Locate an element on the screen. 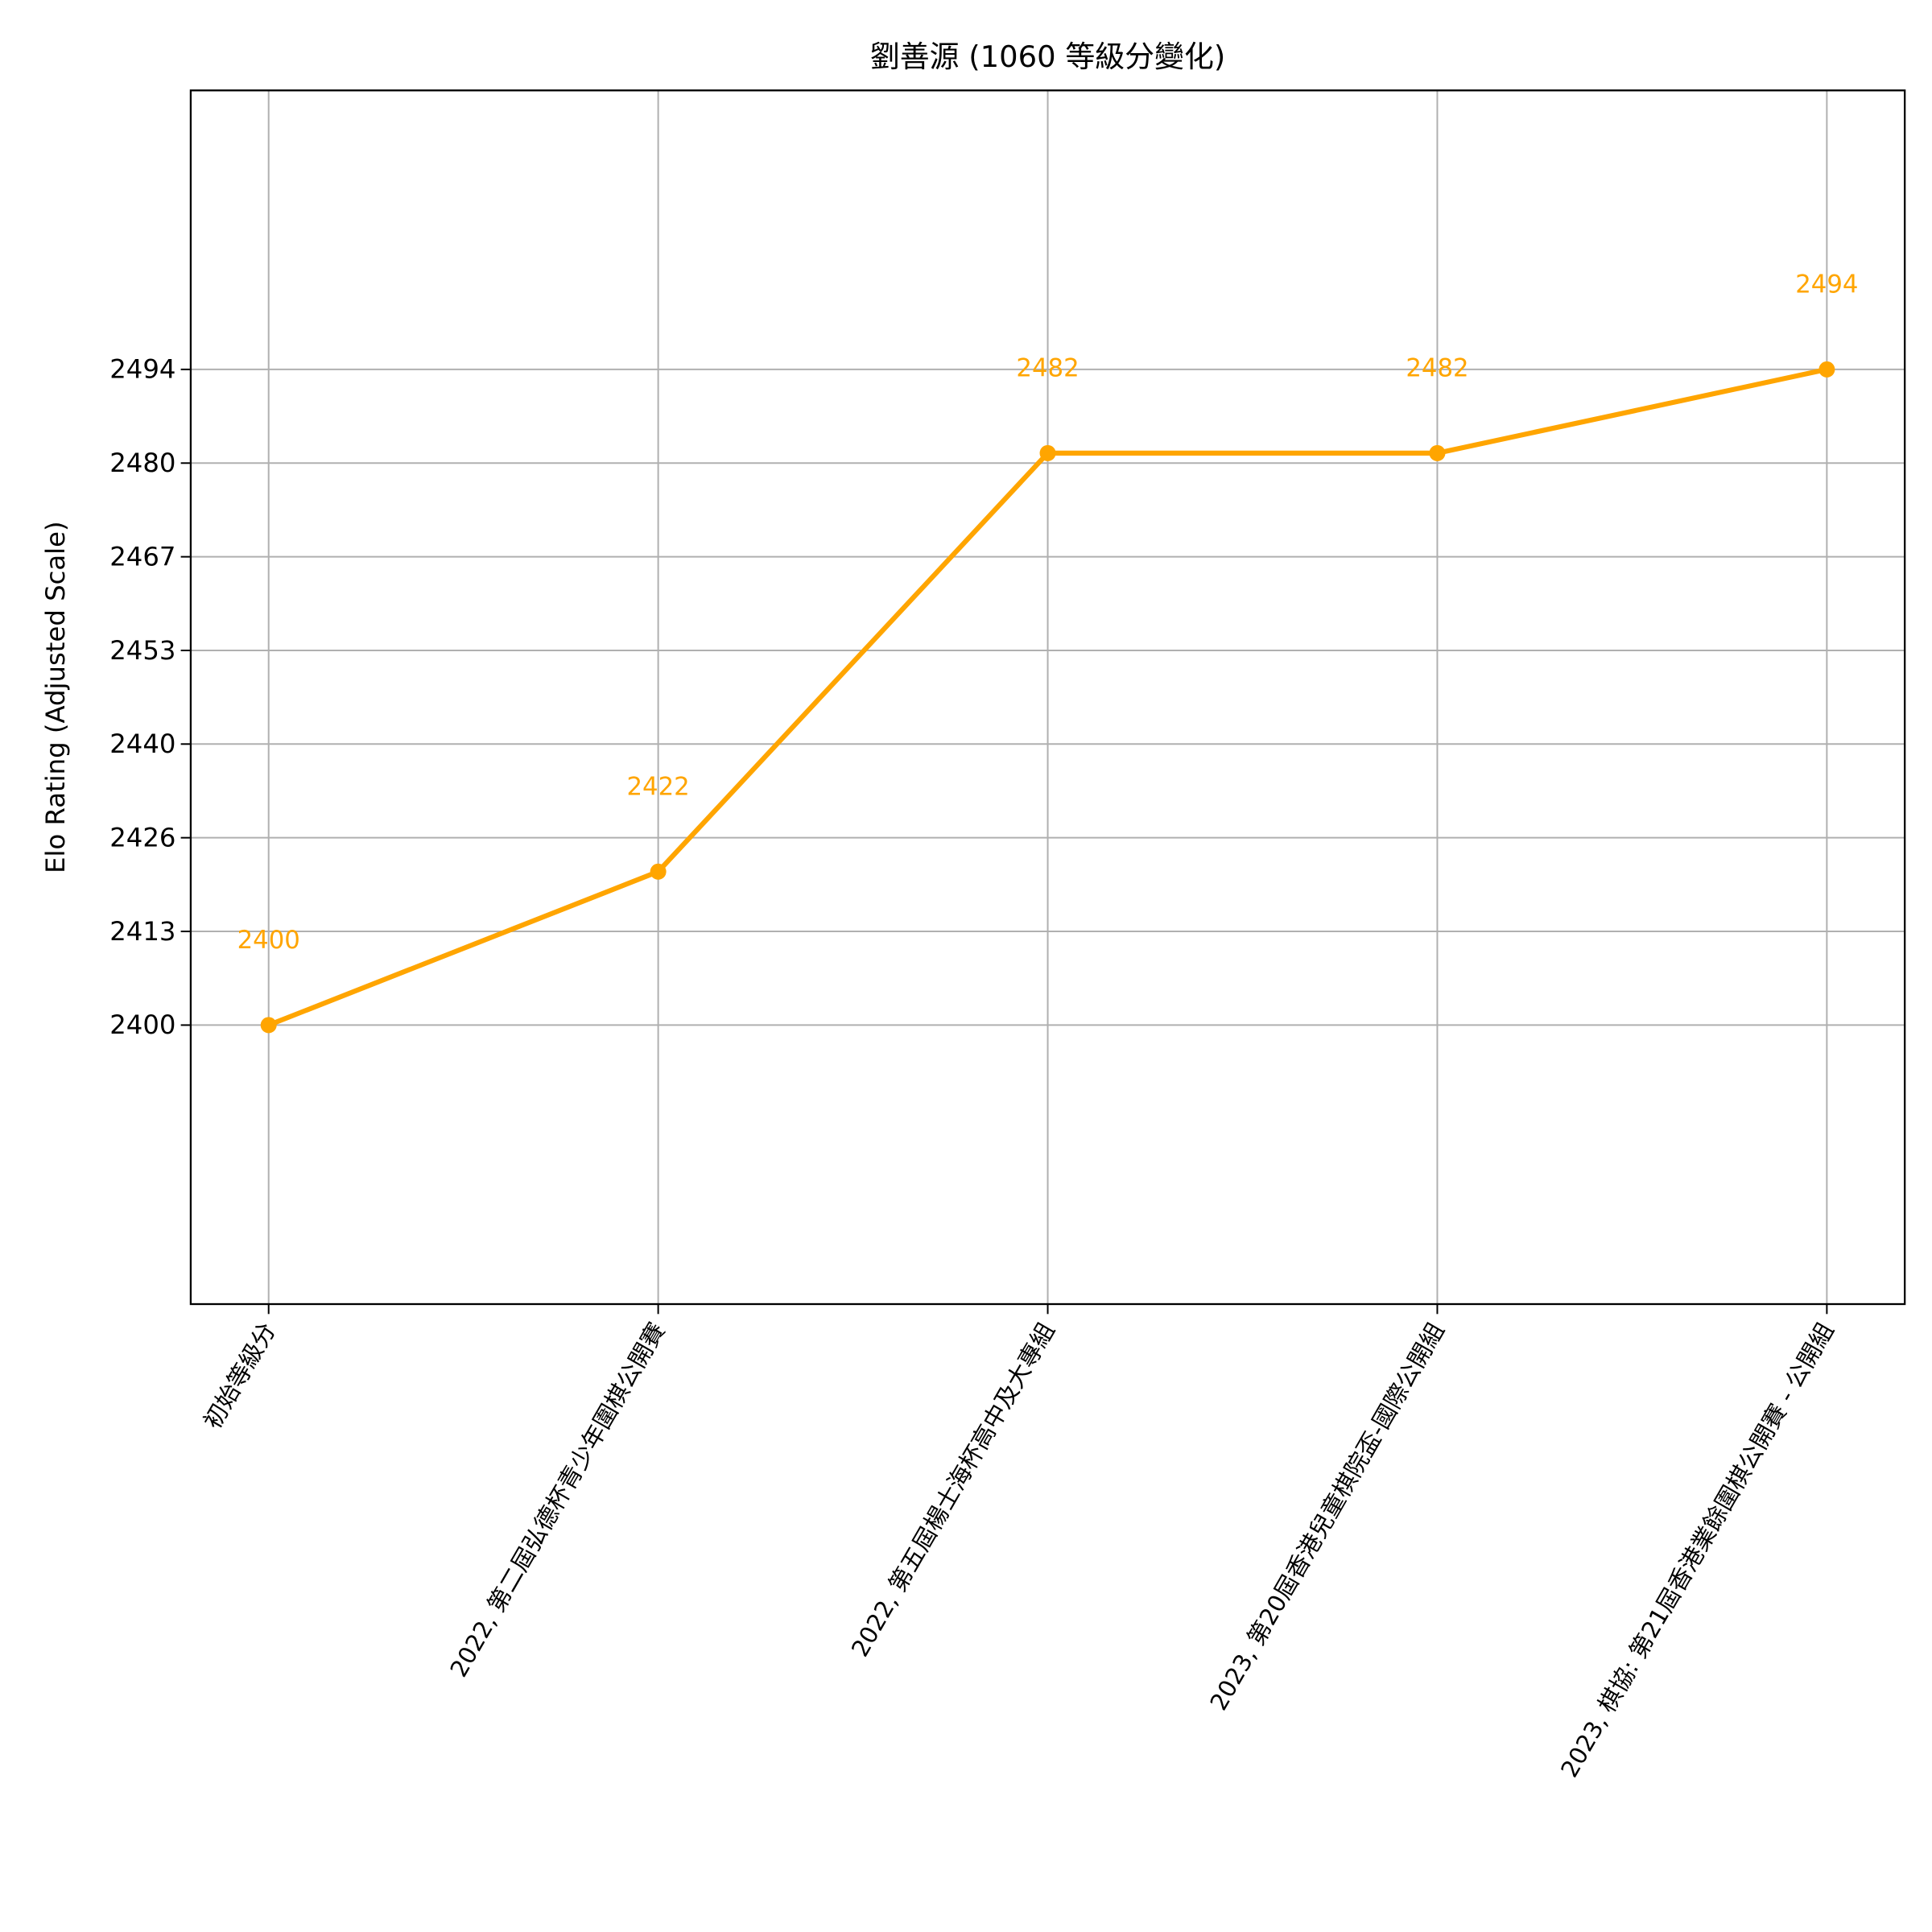 This screenshot has width=1932, height=1932. y-tick-label: 2453 is located at coordinates (142, 650).